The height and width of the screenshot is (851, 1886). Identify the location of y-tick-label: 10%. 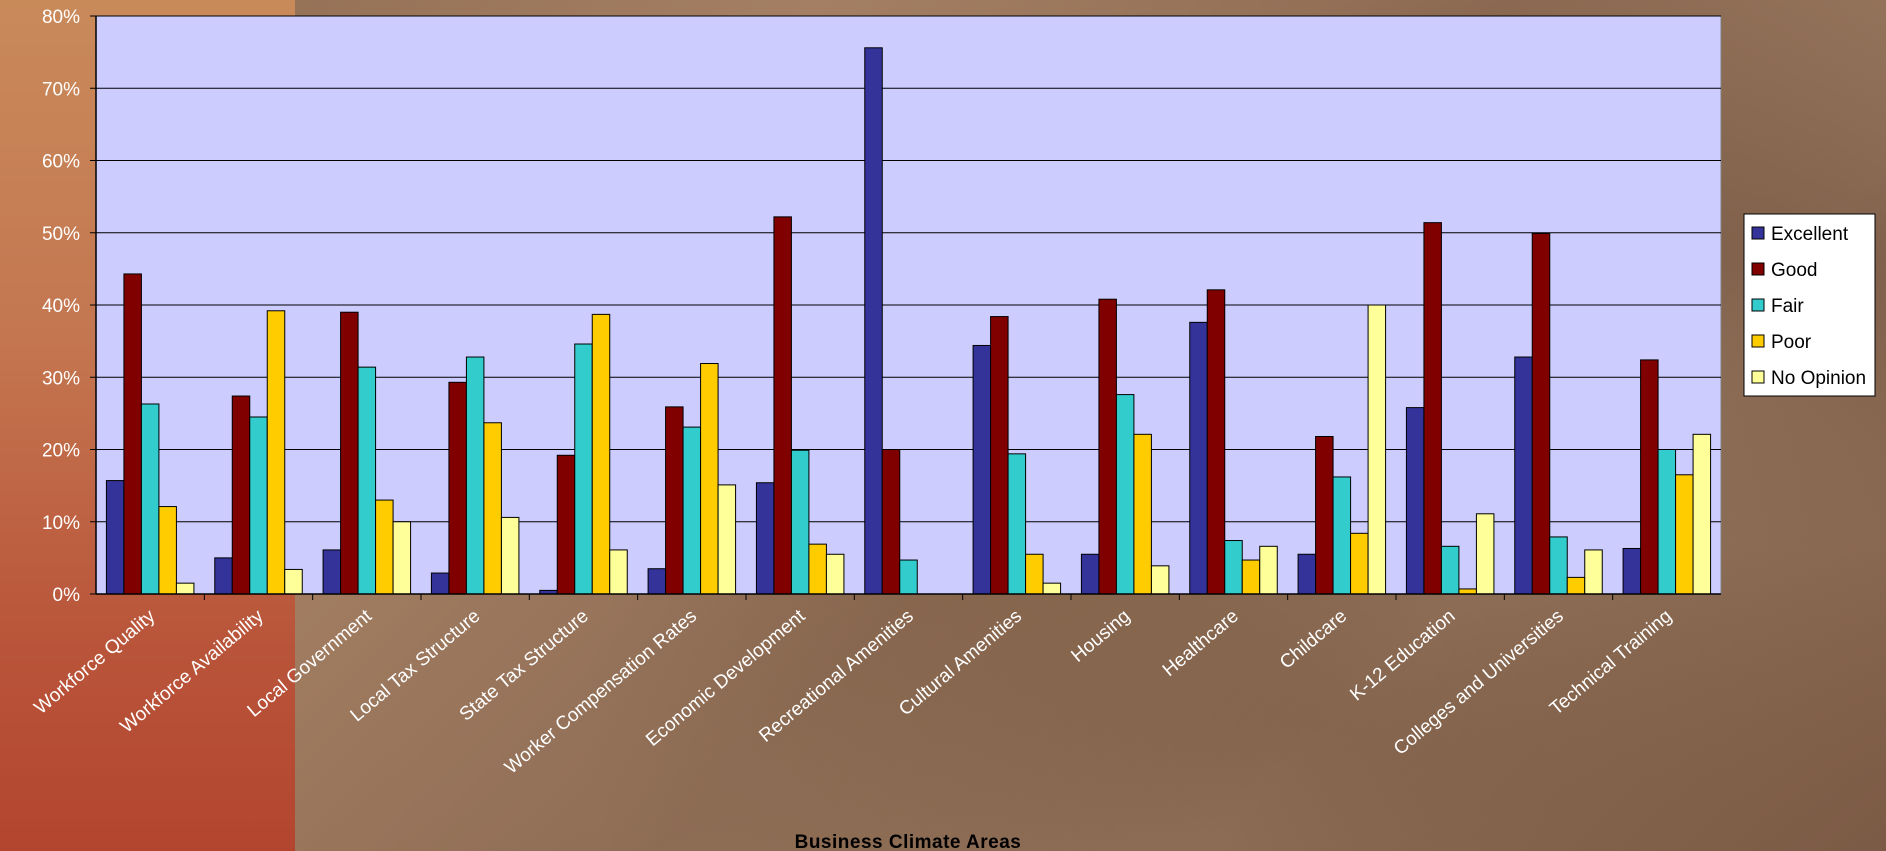
(61, 523).